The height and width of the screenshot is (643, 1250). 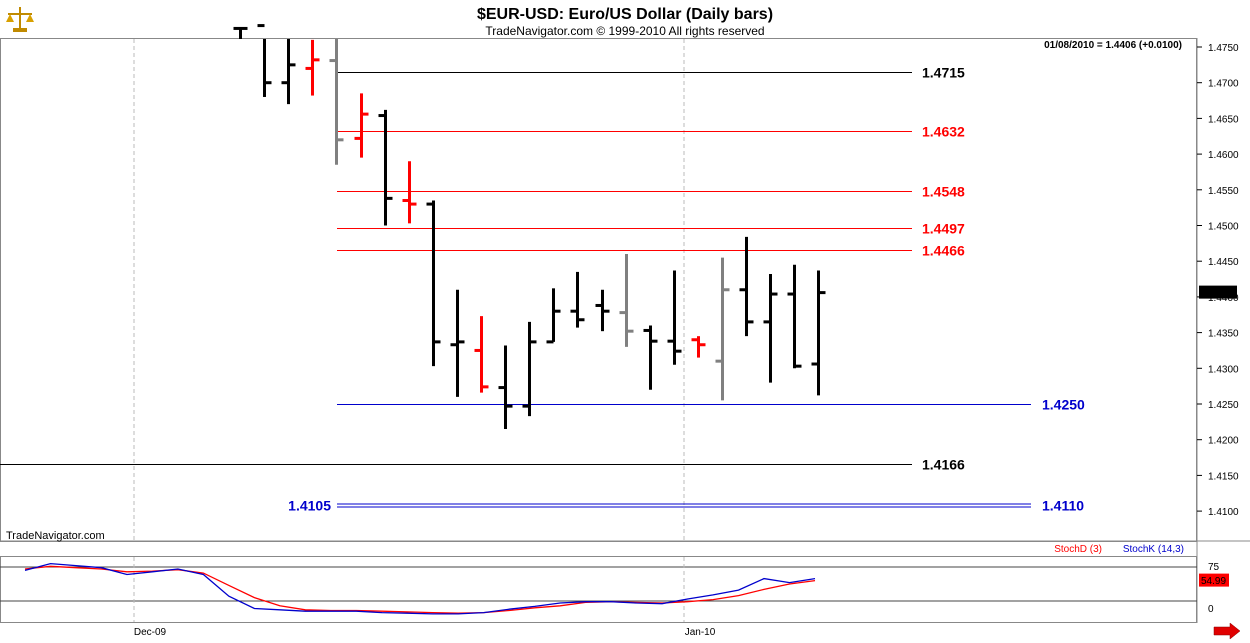 I want to click on stoch-panel-frame, so click(x=598, y=589).